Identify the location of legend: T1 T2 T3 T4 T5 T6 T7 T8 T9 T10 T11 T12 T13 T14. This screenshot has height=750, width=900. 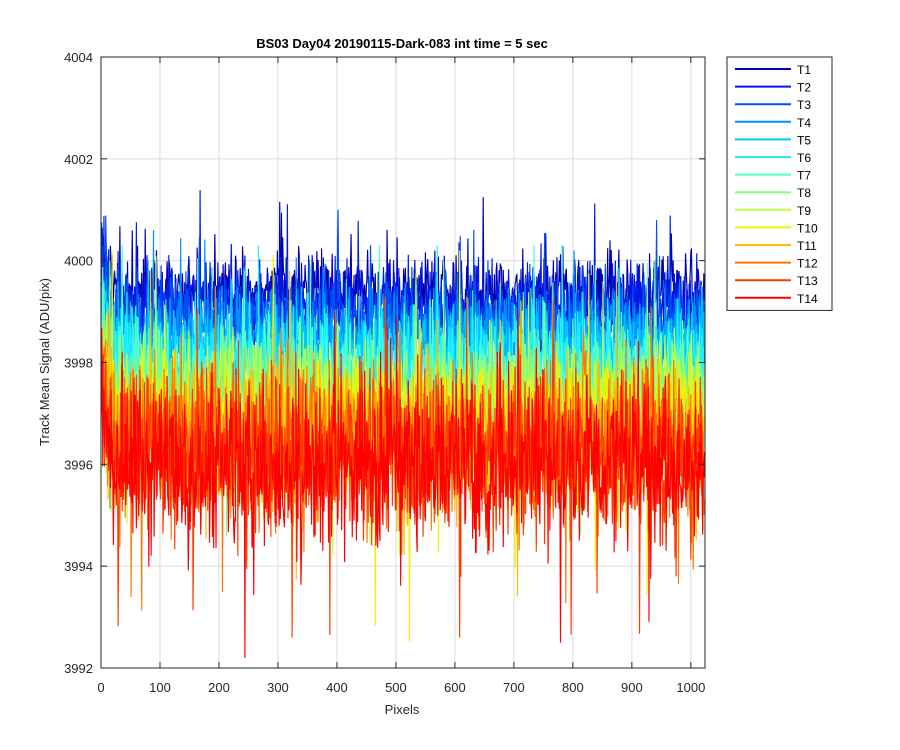
(779, 183).